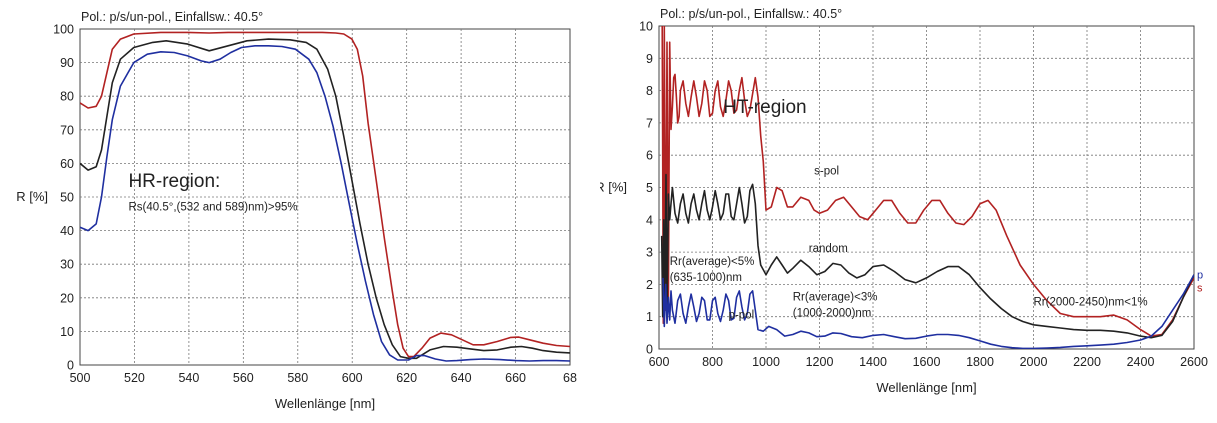 The width and height of the screenshot is (1217, 423). I want to click on y-tick-label: 60, so click(67, 164).